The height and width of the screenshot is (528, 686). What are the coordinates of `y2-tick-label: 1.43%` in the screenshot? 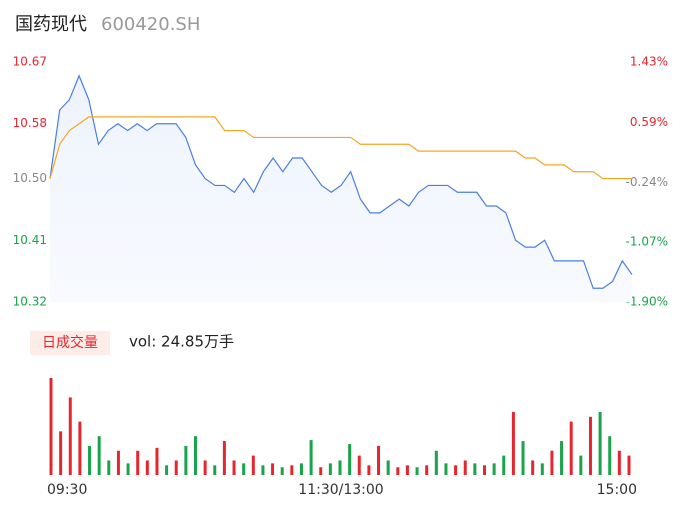 It's located at (649, 62).